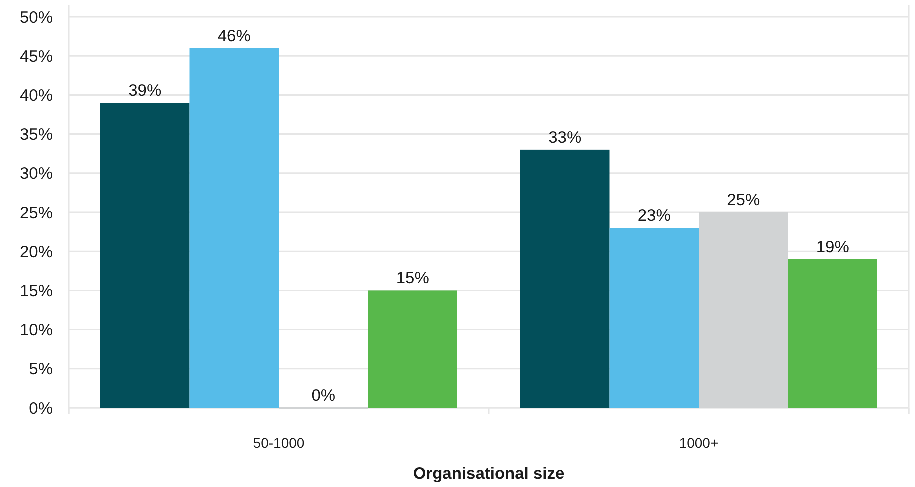  I want to click on y-tick-label: 20%, so click(37, 252).